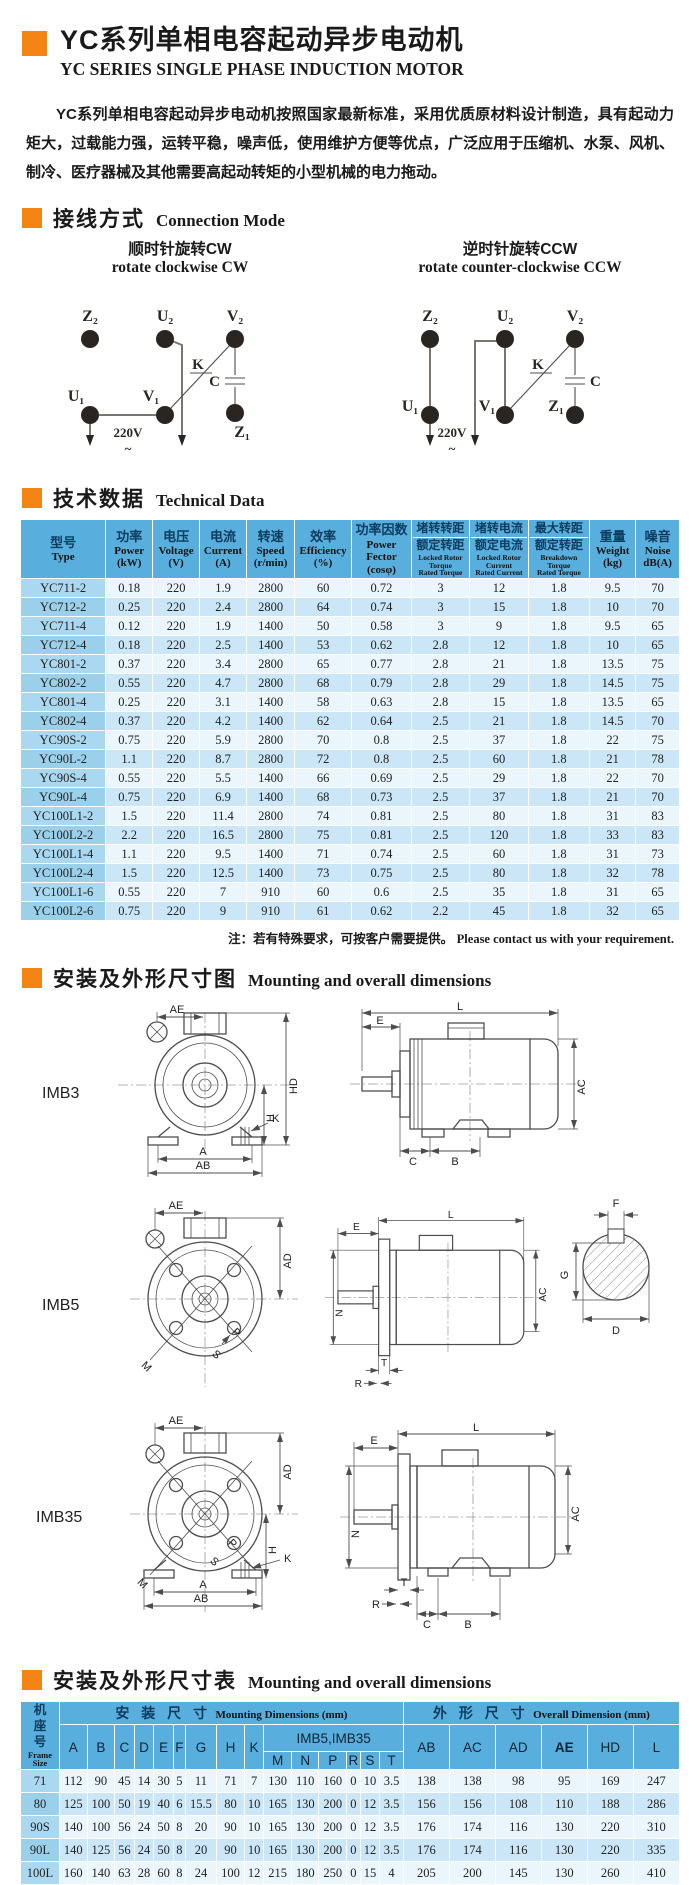 Image resolution: width=700 pixels, height=1885 pixels. What do you see at coordinates (32, 498) in the screenshot?
I see `orange-square-icon` at bounding box center [32, 498].